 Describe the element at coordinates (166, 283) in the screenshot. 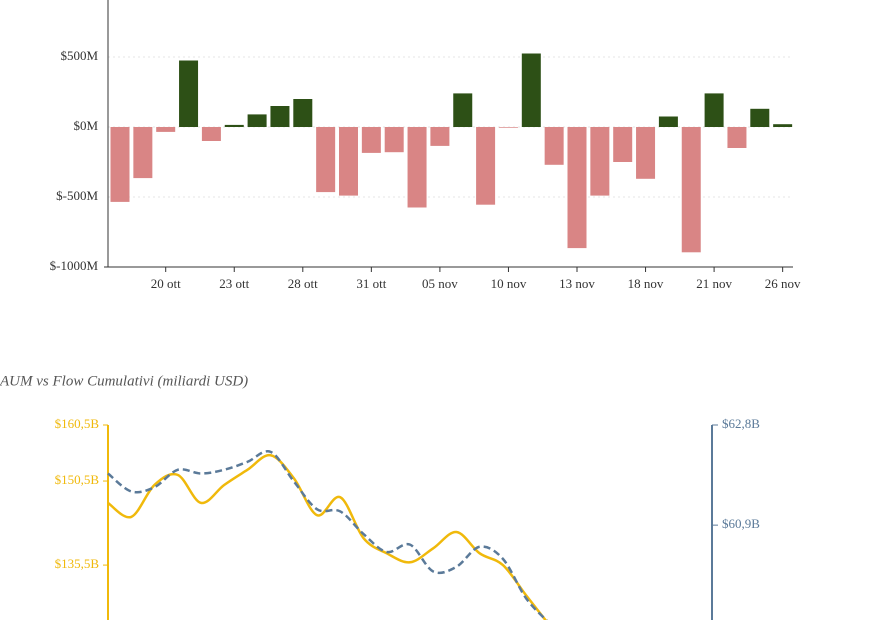

I see `x-tick-label: 20 ott` at that location.